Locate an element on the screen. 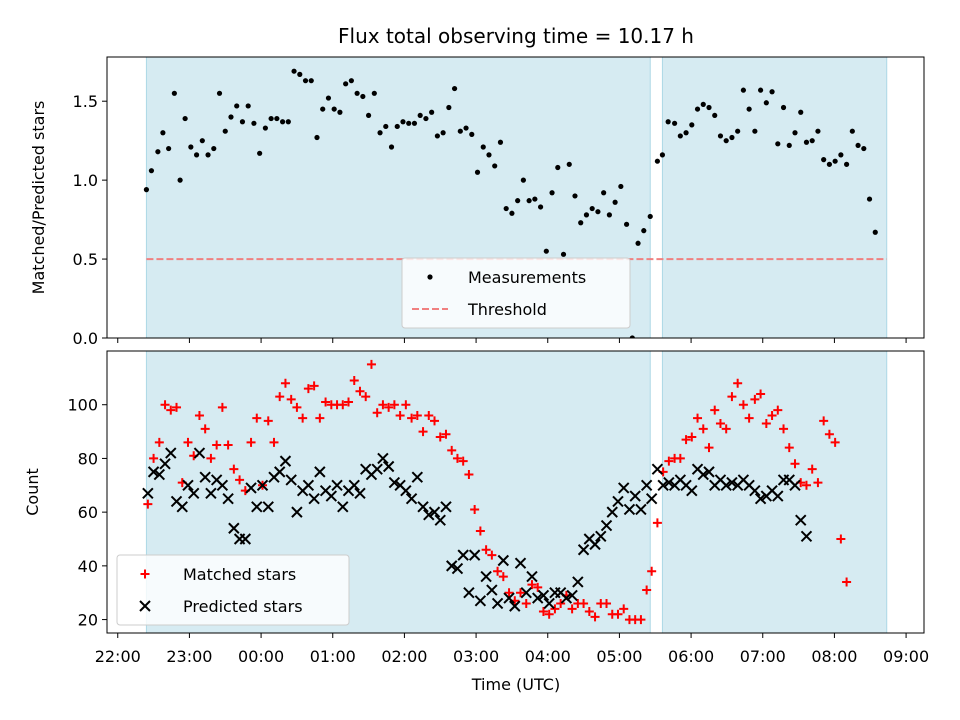 This screenshot has height=720, width=960. y-tick-label: 80 is located at coordinates (88, 458).